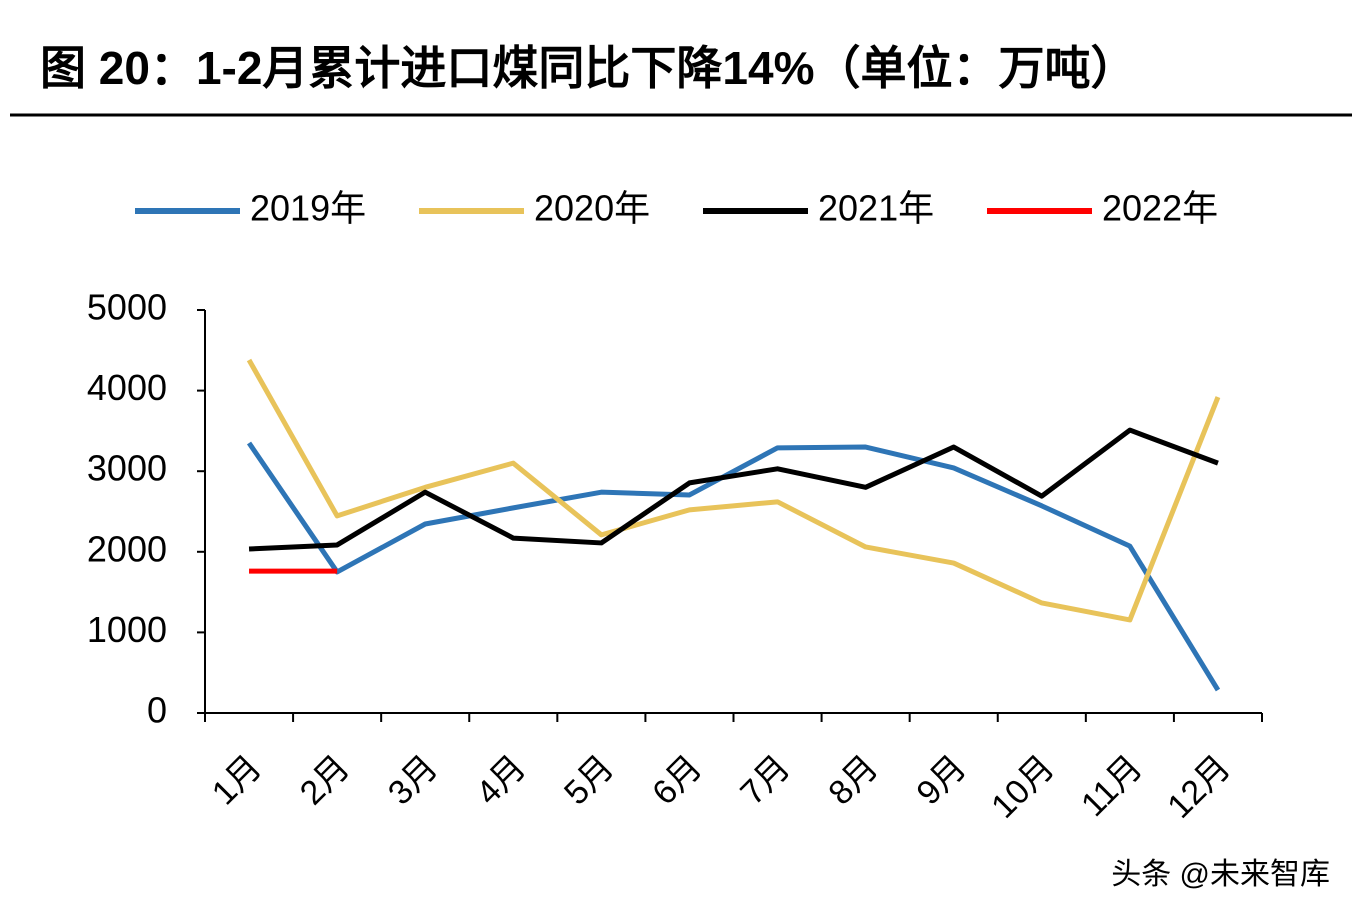 Image resolution: width=1356 pixels, height=918 pixels. I want to click on y-tick-label: 4000, so click(127, 387).